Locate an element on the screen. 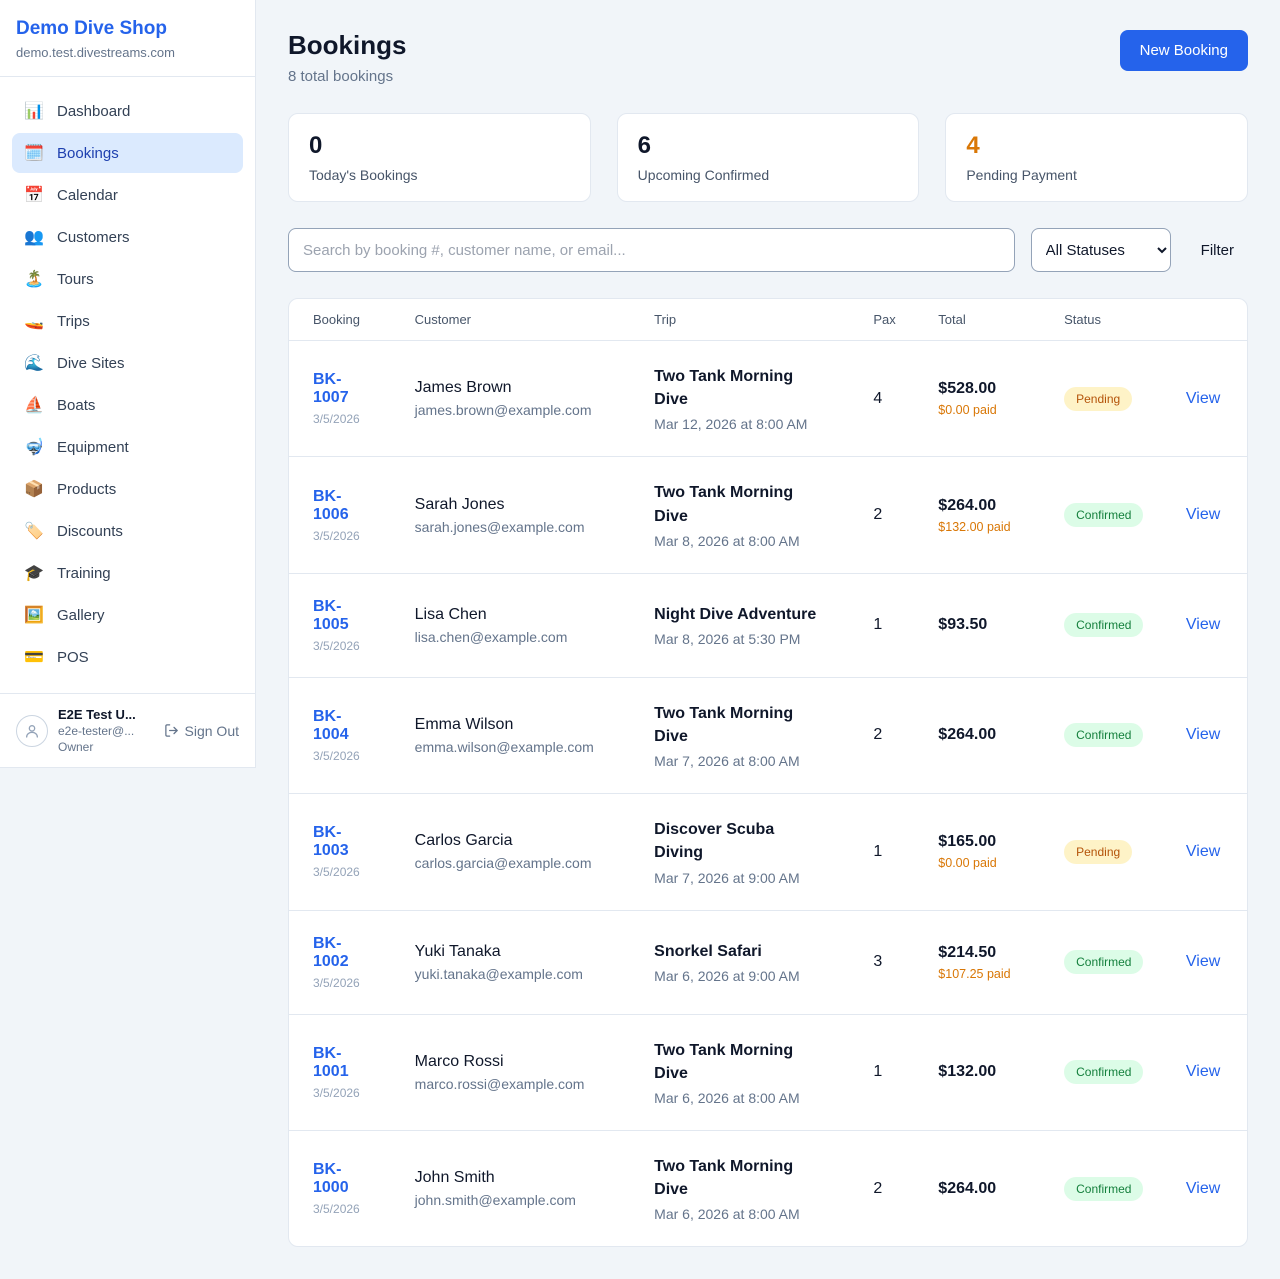 This screenshot has height=1279, width=1280. paid-amount: $107.25 paid is located at coordinates (974, 973).